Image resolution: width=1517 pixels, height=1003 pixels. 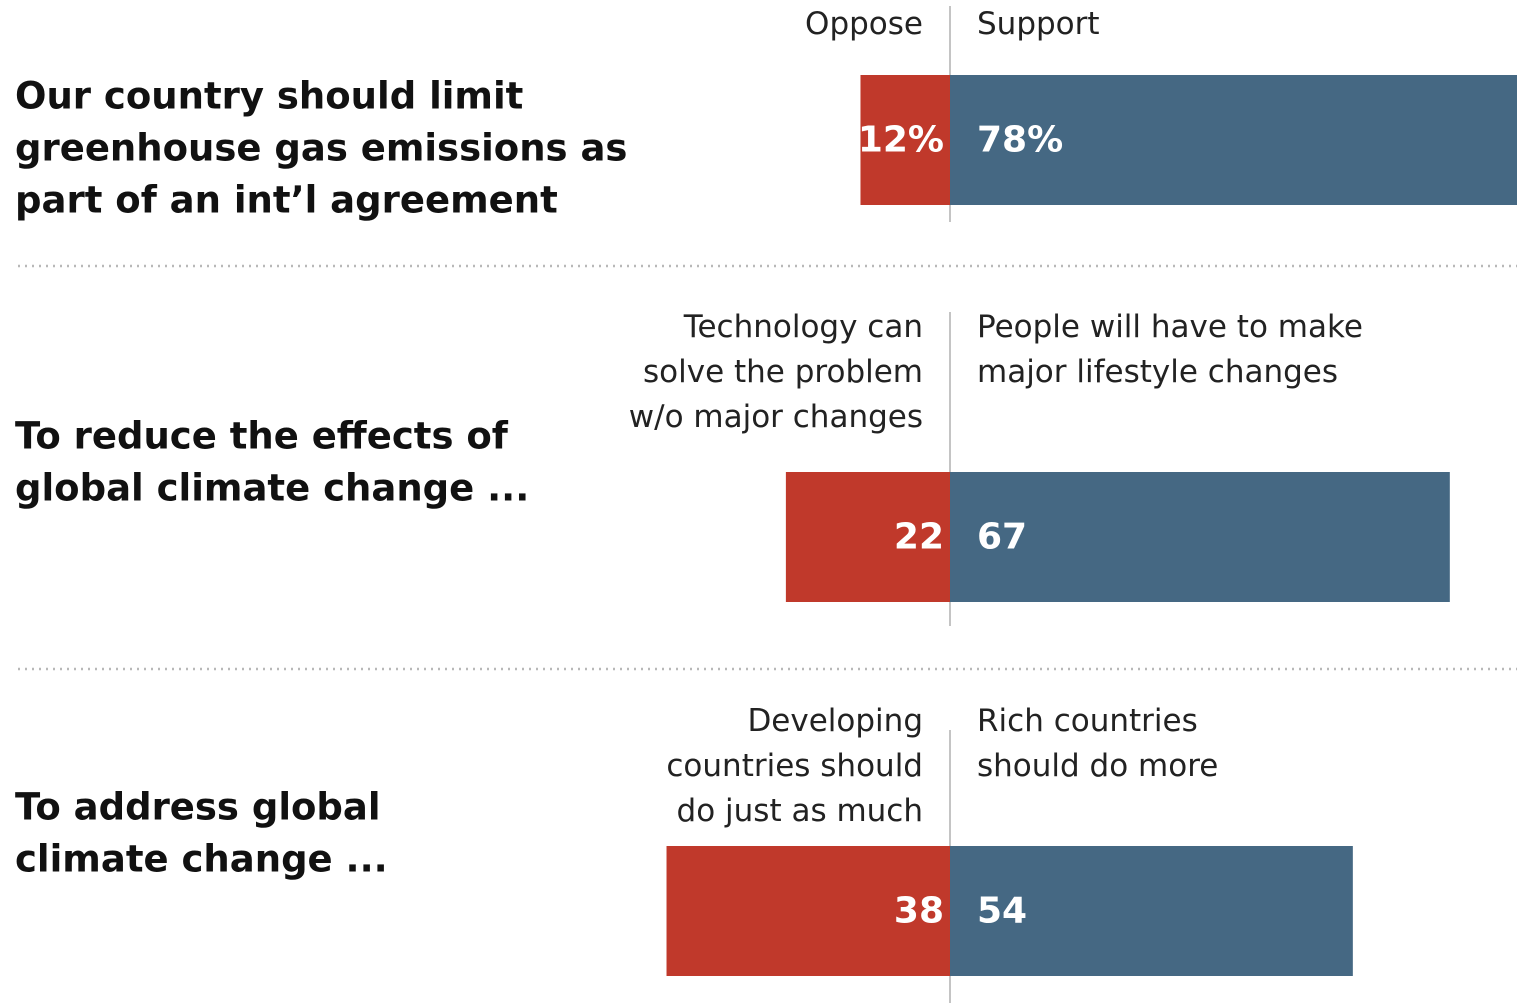 I want to click on left-header-3-line-2: countries should, so click(x=794, y=766).